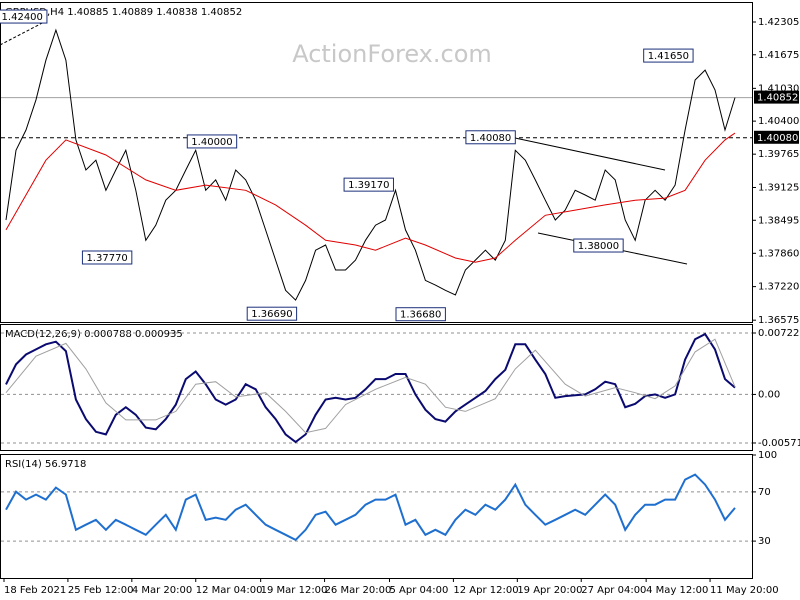 The image size is (800, 600). I want to click on price-label: 1.36680, so click(420, 315).